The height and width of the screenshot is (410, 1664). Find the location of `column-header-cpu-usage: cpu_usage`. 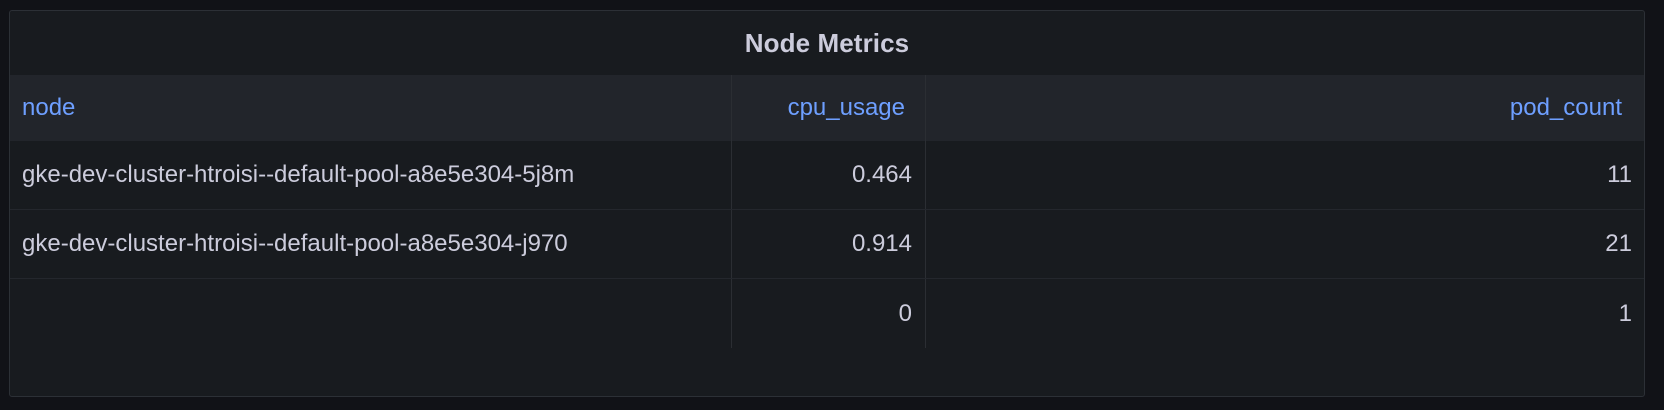

column-header-cpu-usage: cpu_usage is located at coordinates (829, 108).